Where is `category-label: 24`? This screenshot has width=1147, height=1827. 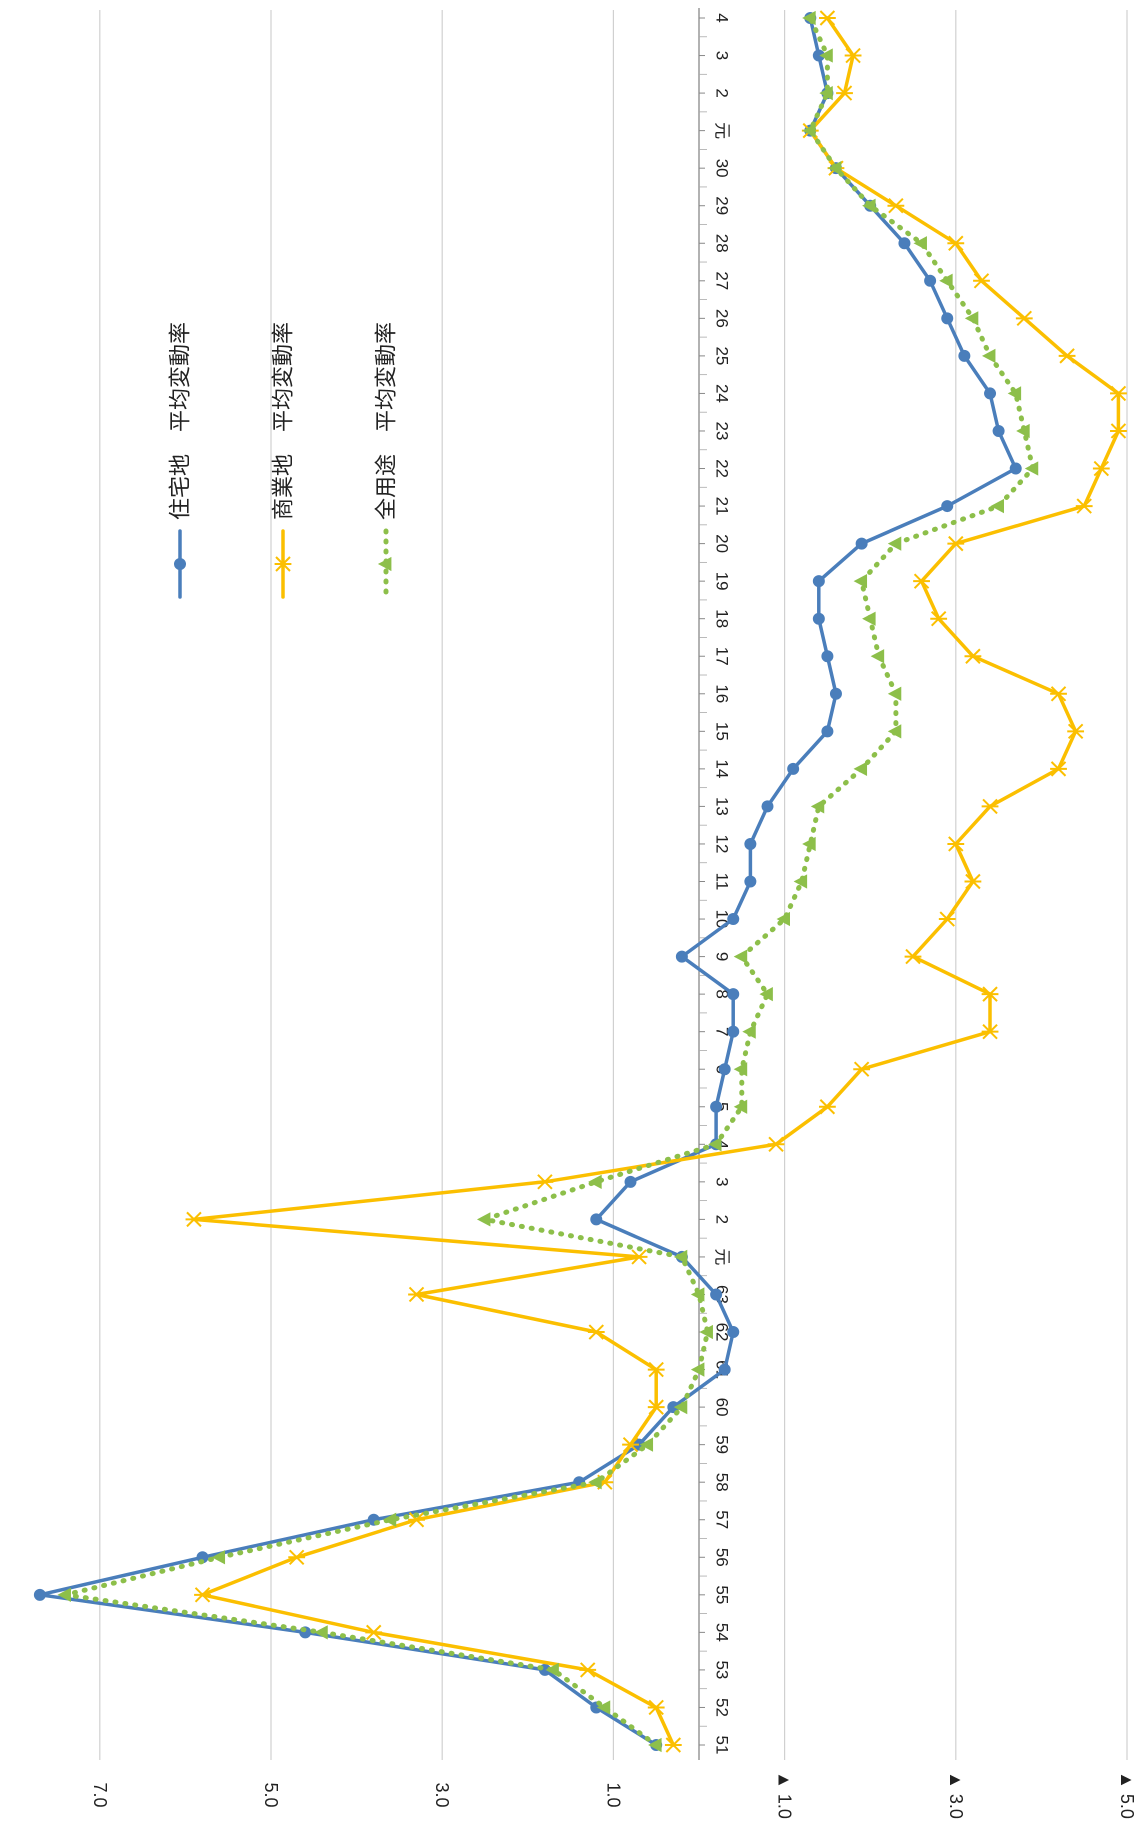
category-label: 24 is located at coordinates (722, 393).